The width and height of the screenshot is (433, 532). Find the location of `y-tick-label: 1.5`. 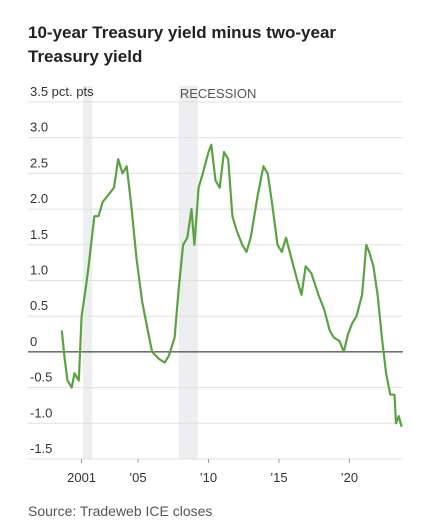

y-tick-label: 1.5 is located at coordinates (39, 234).